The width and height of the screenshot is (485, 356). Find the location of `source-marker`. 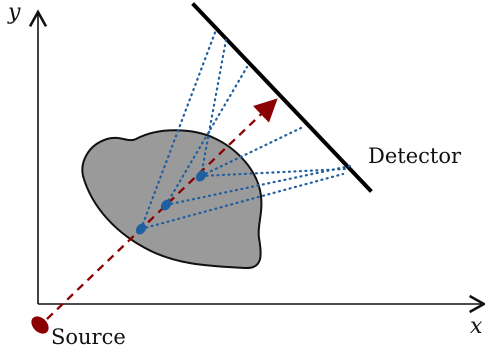

source-marker is located at coordinates (40, 325).